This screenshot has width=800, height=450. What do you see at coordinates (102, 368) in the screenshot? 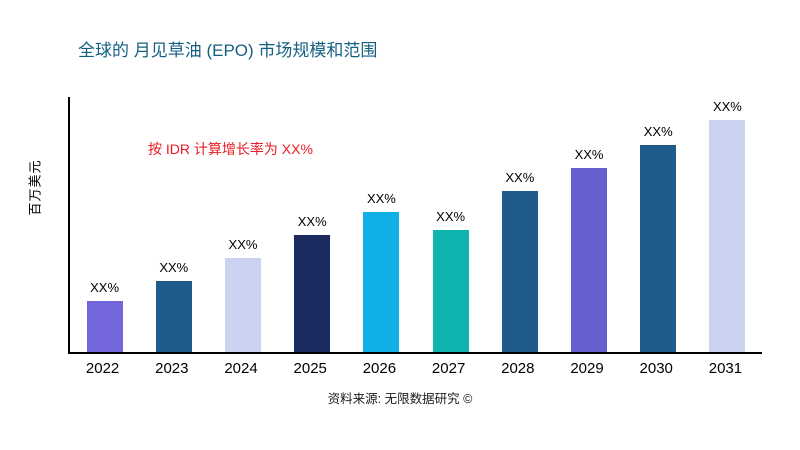
I see `x-tick-label: 2022` at bounding box center [102, 368].